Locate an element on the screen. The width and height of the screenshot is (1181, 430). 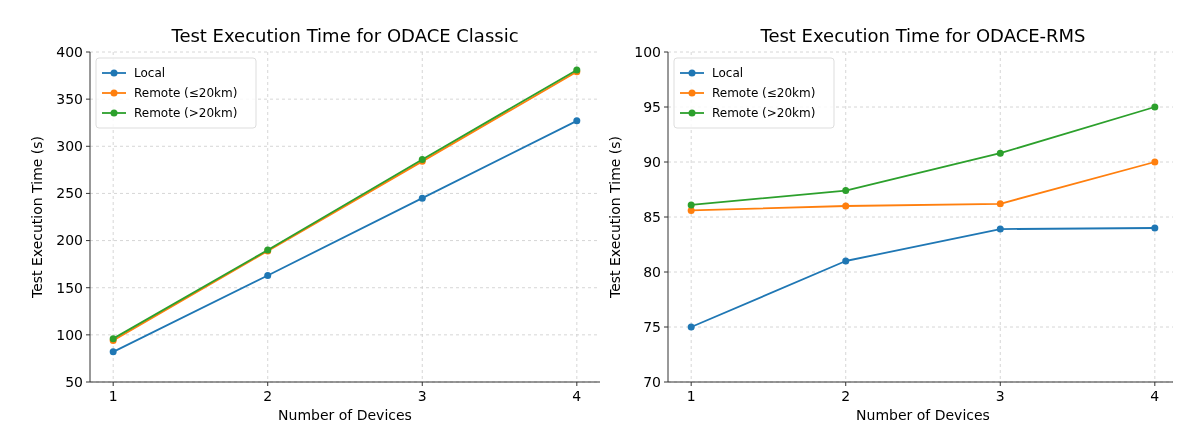
chart-title: Test Execution Time for ODACE-RMS is located at coordinates (922, 35).